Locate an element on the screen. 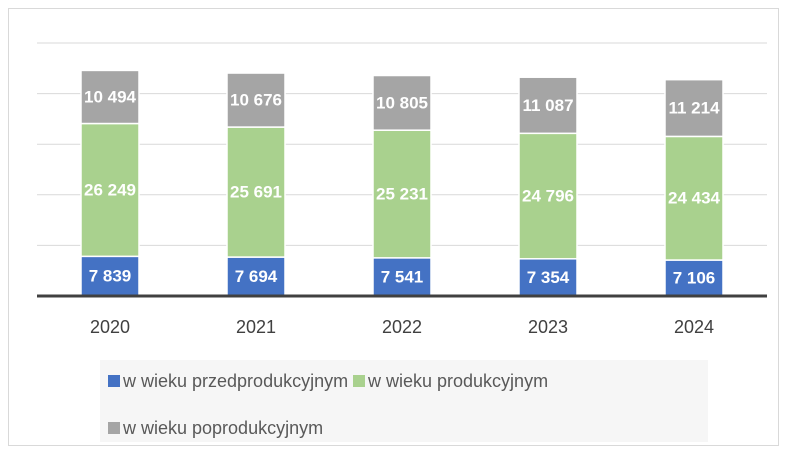  data-label: 7 541 is located at coordinates (402, 276).